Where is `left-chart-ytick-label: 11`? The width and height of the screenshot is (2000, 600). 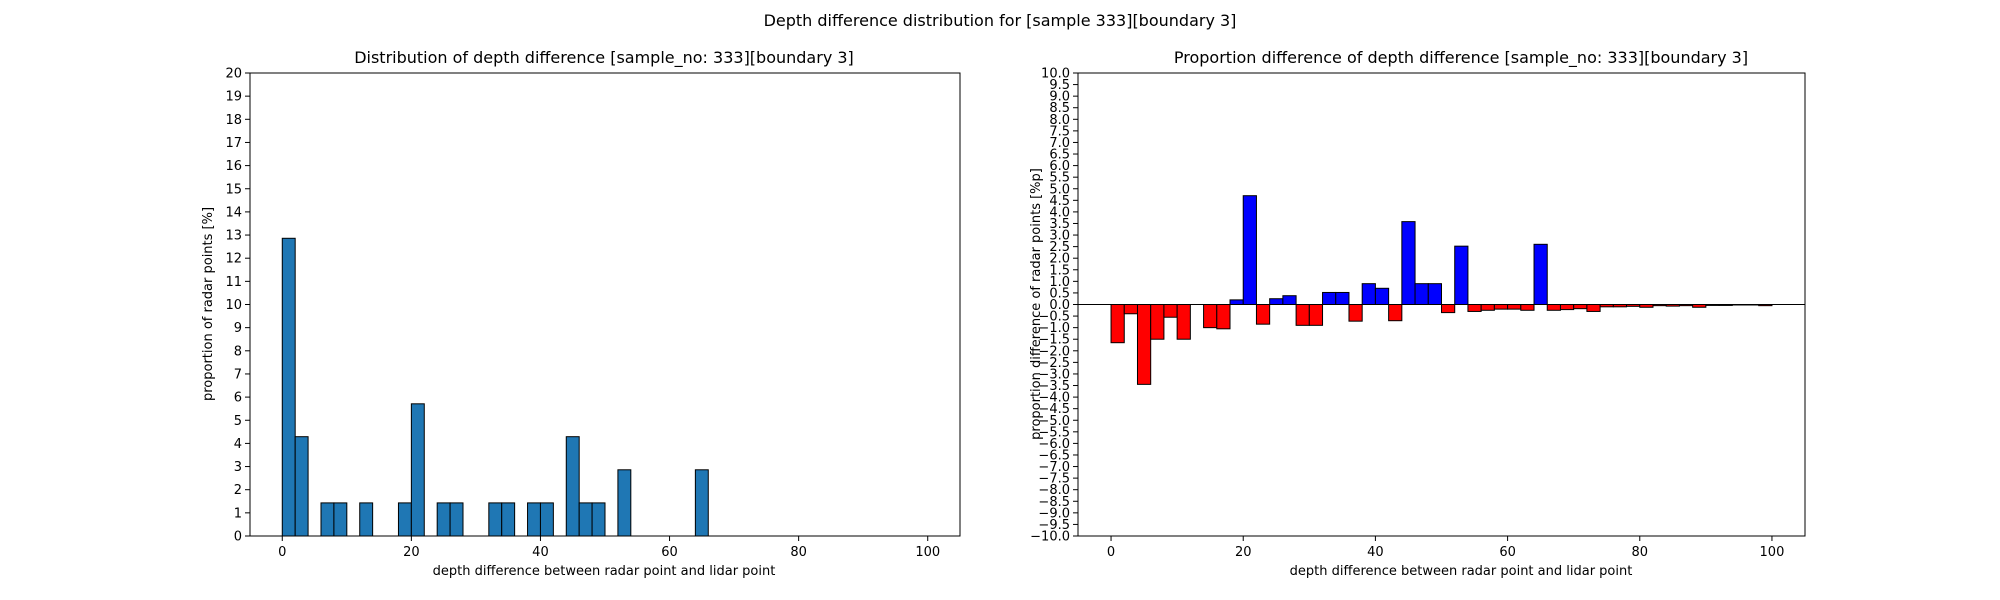 left-chart-ytick-label: 11 is located at coordinates (233, 282).